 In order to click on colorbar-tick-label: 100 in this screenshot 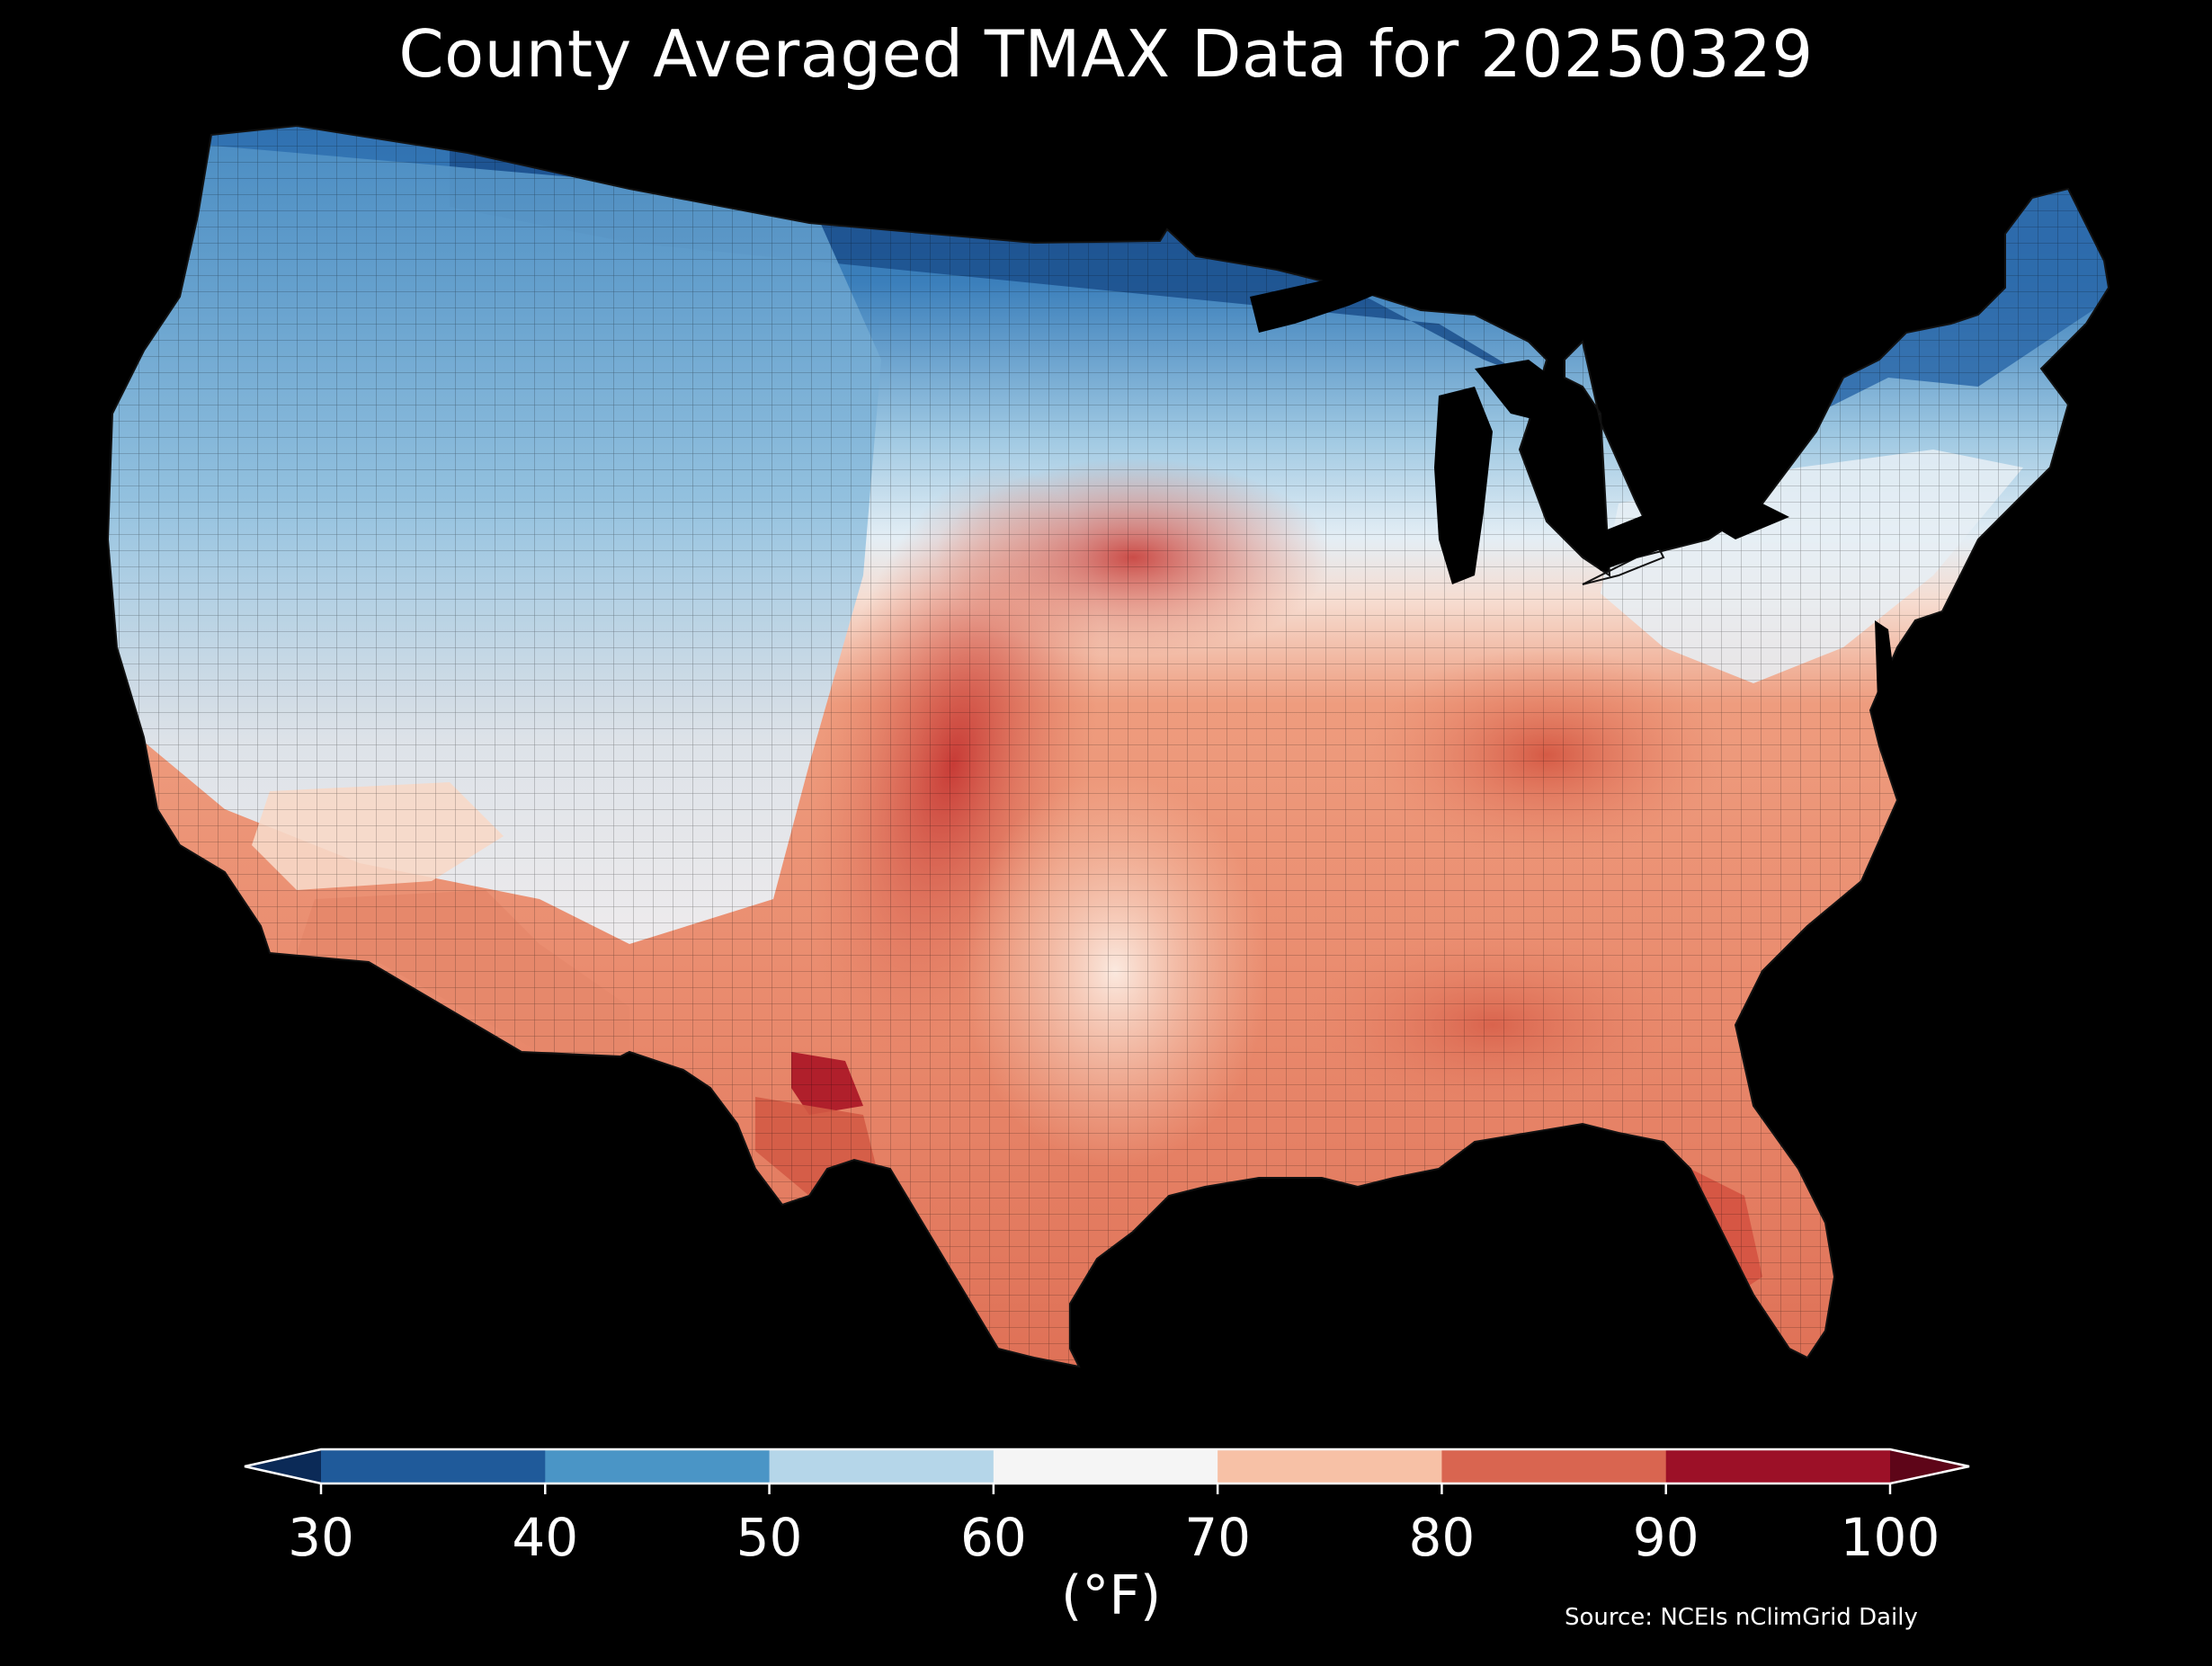, I will do `click(1890, 1537)`.